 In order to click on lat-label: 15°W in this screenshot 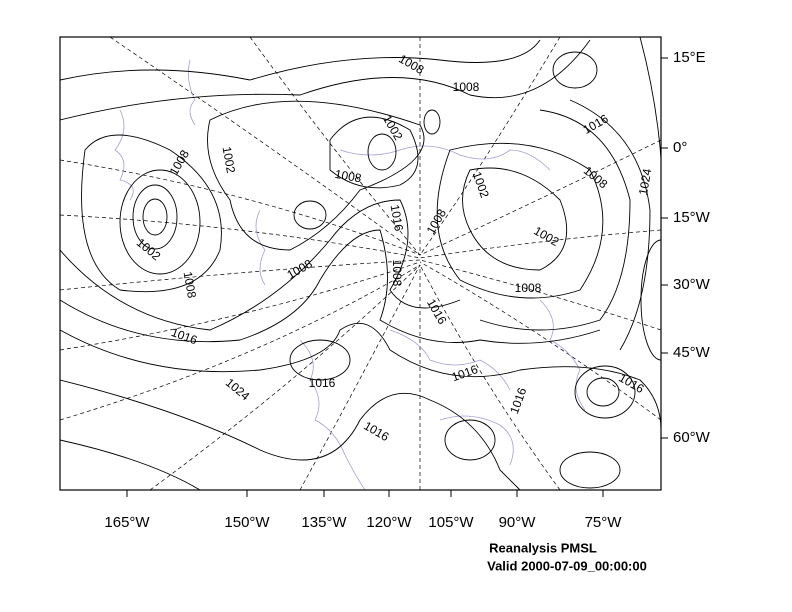, I will do `click(692, 217)`.